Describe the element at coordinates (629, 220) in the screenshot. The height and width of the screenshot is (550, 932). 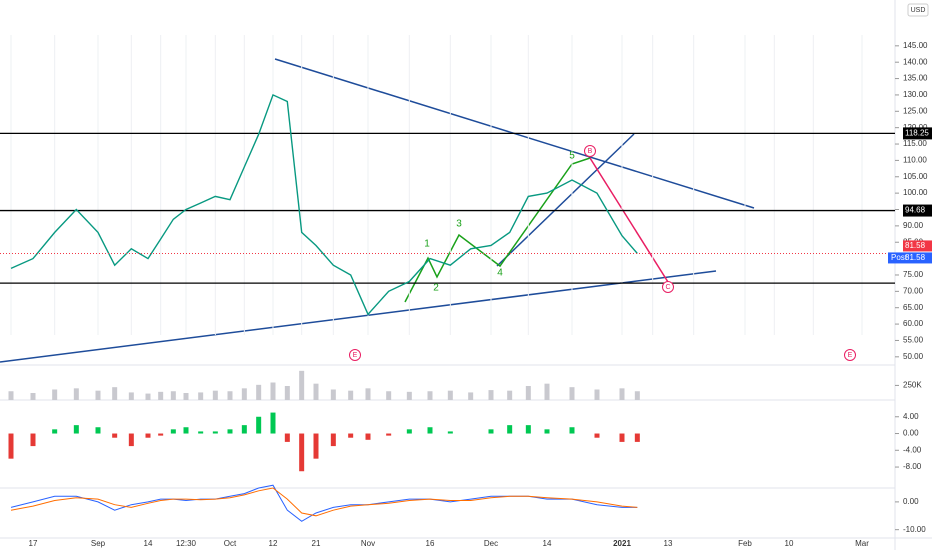
I see `wave` at that location.